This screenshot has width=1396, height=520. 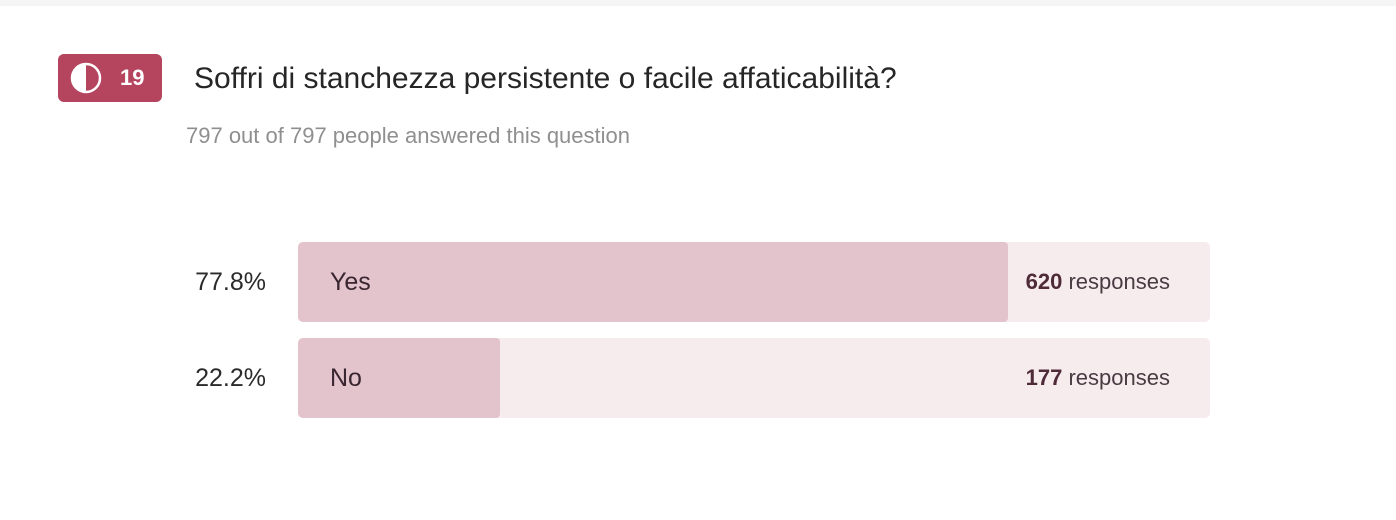 I want to click on option-responses: 177 responses, so click(x=1098, y=378).